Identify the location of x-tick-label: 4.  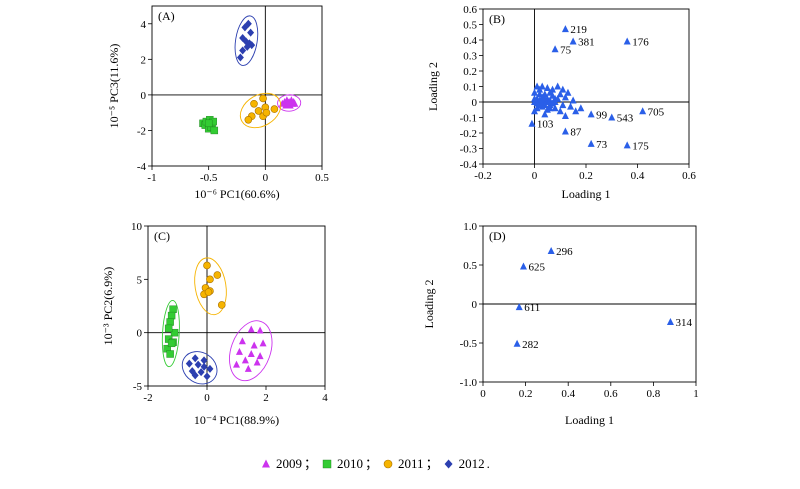
(325, 398).